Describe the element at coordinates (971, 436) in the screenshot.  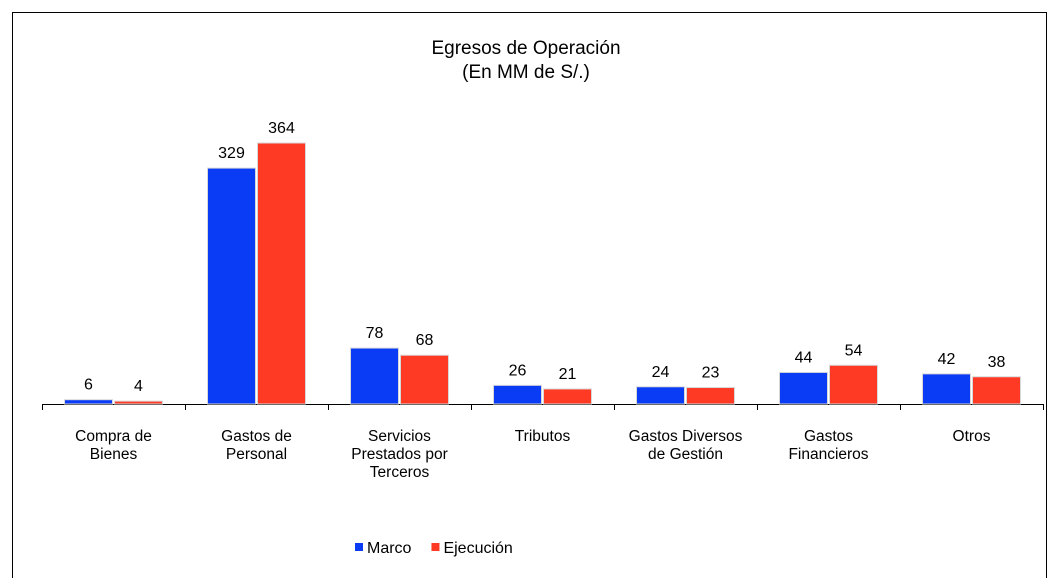
I see `x-tick-label: Otros` at that location.